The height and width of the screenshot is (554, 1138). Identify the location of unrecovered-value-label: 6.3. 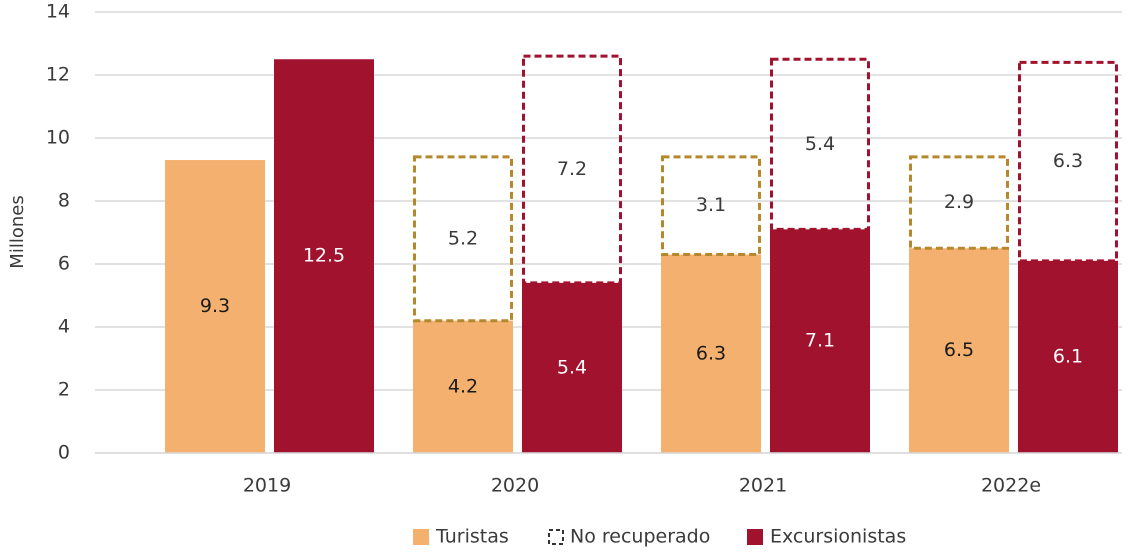
(1068, 161).